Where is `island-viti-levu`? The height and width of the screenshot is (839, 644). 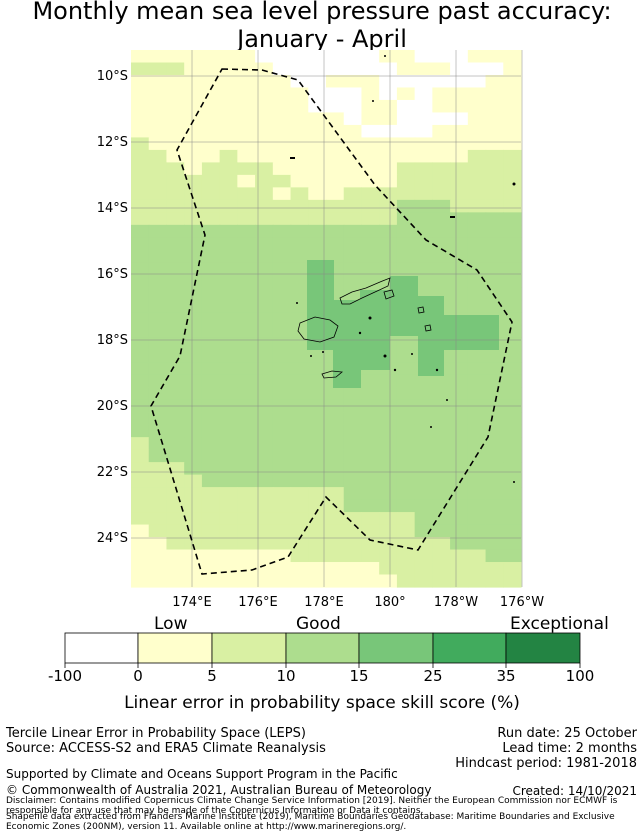
island-viti-levu is located at coordinates (318, 329).